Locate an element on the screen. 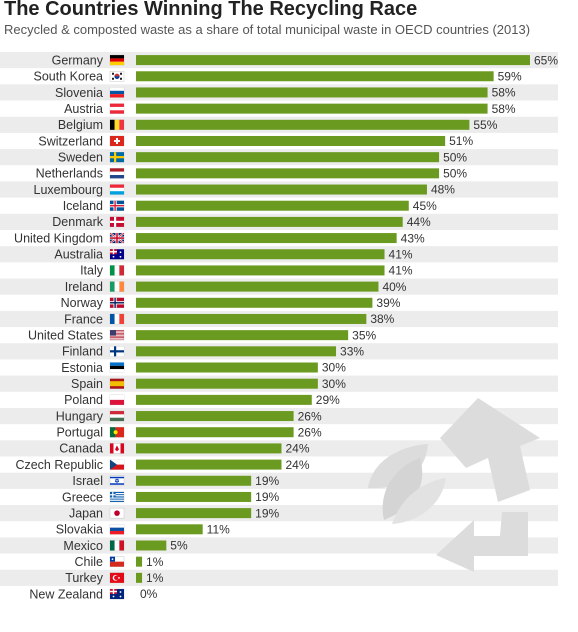 This screenshot has height=632, width=578. value-label: 48% is located at coordinates (443, 190).